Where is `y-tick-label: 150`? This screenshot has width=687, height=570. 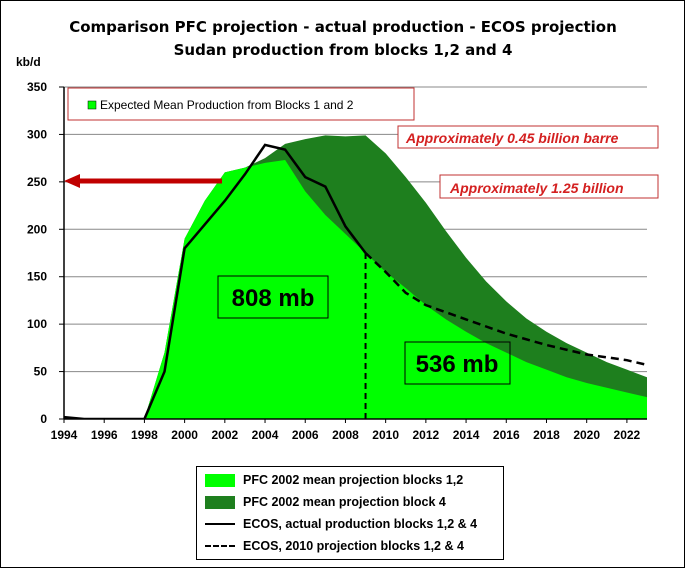
y-tick-label: 150 is located at coordinates (37, 277).